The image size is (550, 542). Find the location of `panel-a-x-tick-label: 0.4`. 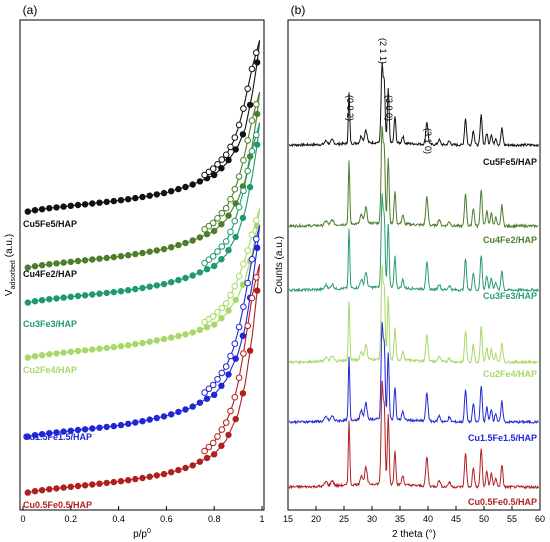

panel-a-x-tick-label: 0.4 is located at coordinates (118, 519).